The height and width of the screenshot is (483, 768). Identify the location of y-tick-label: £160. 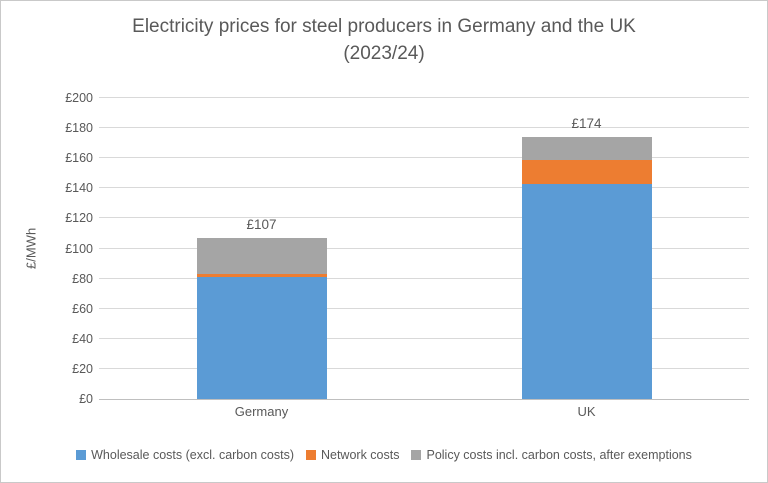
(79, 158).